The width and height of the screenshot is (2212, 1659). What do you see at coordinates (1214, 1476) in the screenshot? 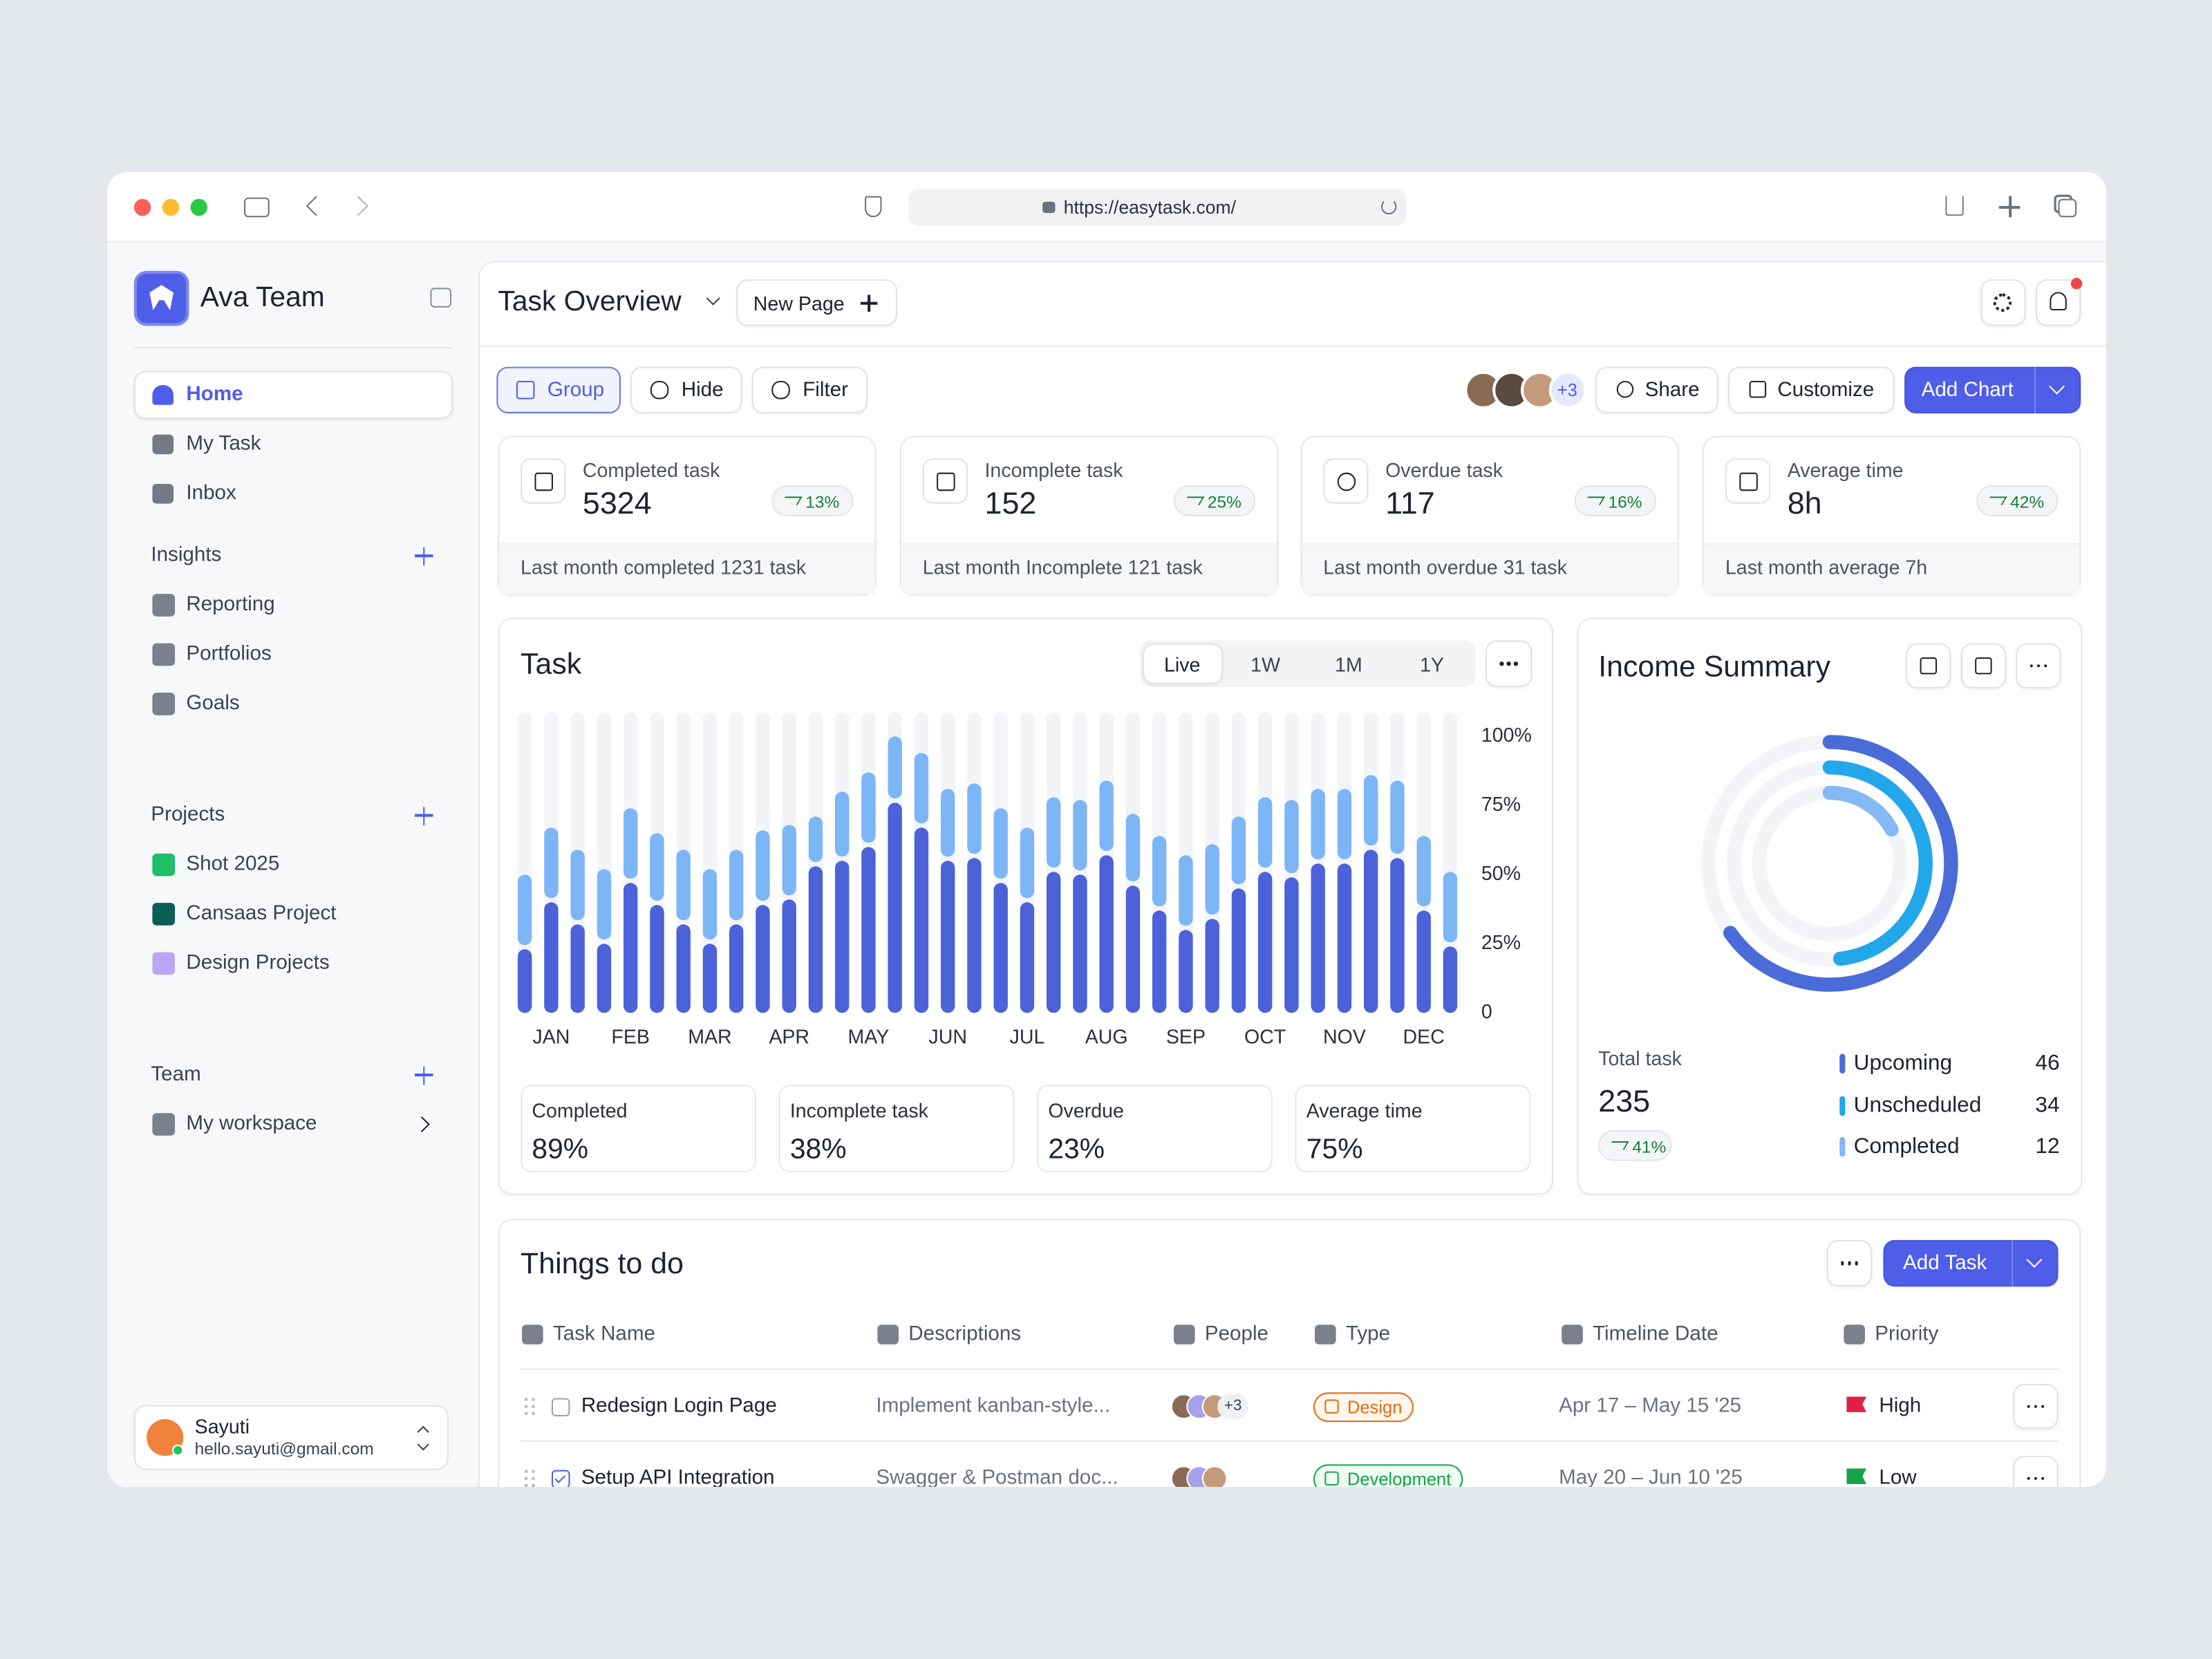
I see `avatar` at bounding box center [1214, 1476].